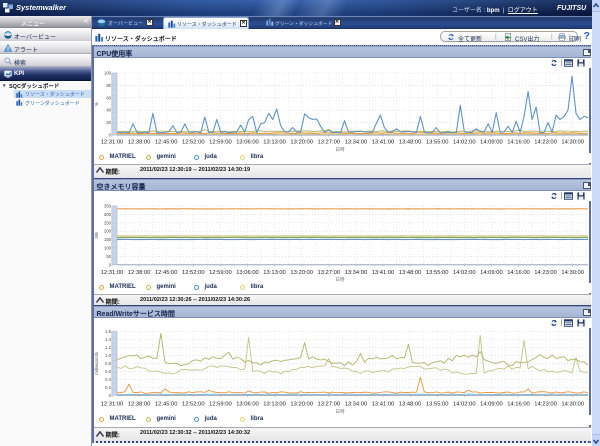  Describe the element at coordinates (96, 362) in the screenshot. I see `svg-text: milliseconds` at that location.